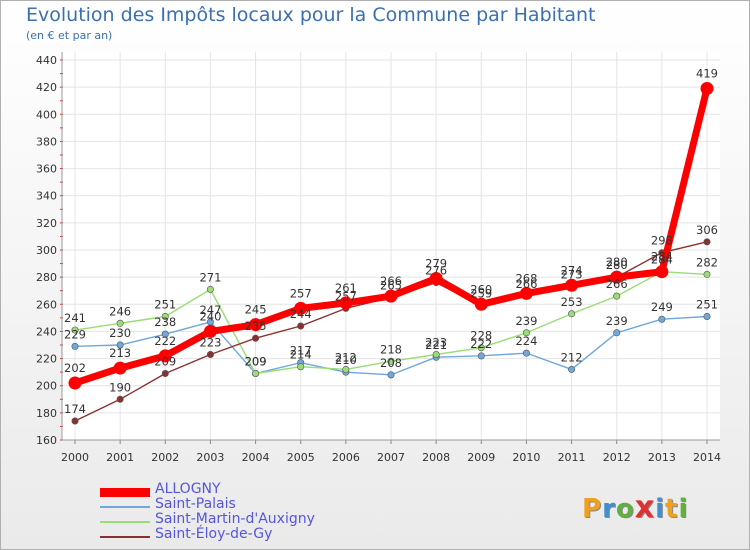  Describe the element at coordinates (526, 278) in the screenshot. I see `data-label: 268` at that location.